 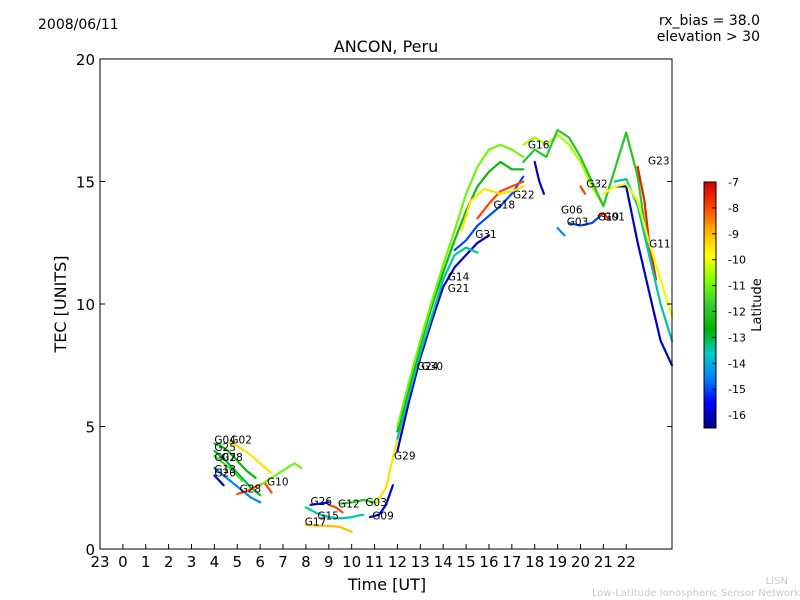 I want to click on series-g14, so click(x=460, y=285).